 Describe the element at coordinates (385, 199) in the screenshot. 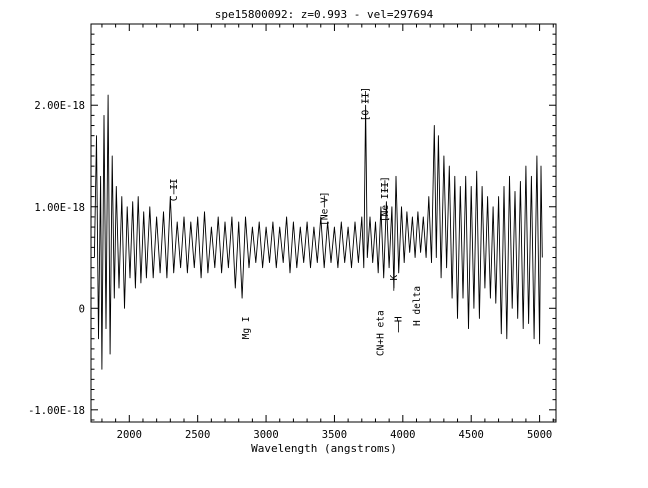

I see `line-label-text: [Ne III]` at that location.